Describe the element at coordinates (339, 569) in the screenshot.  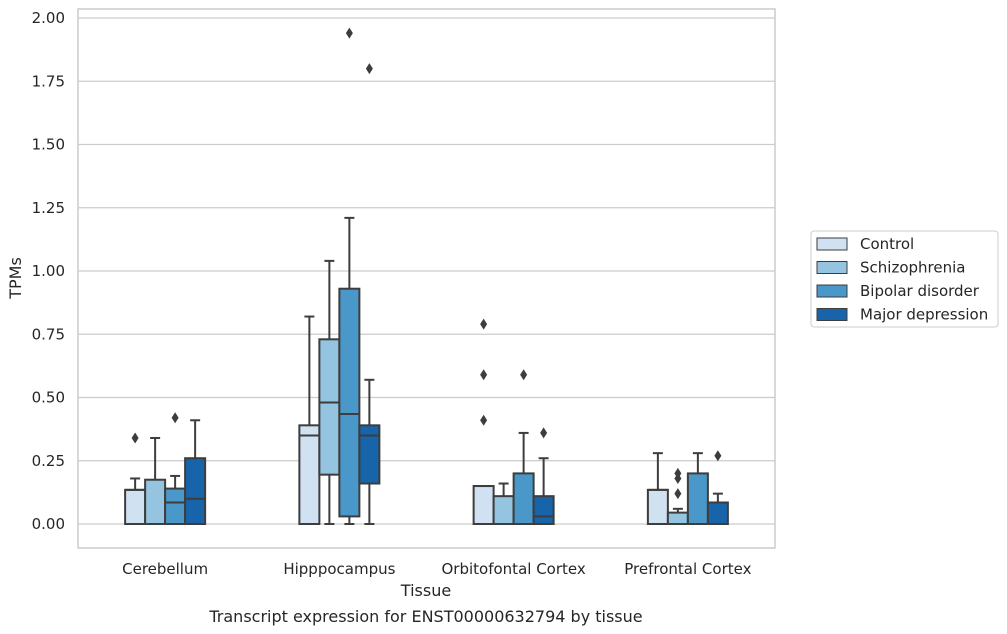
I see `x-tick-label: Hipppocampus` at that location.